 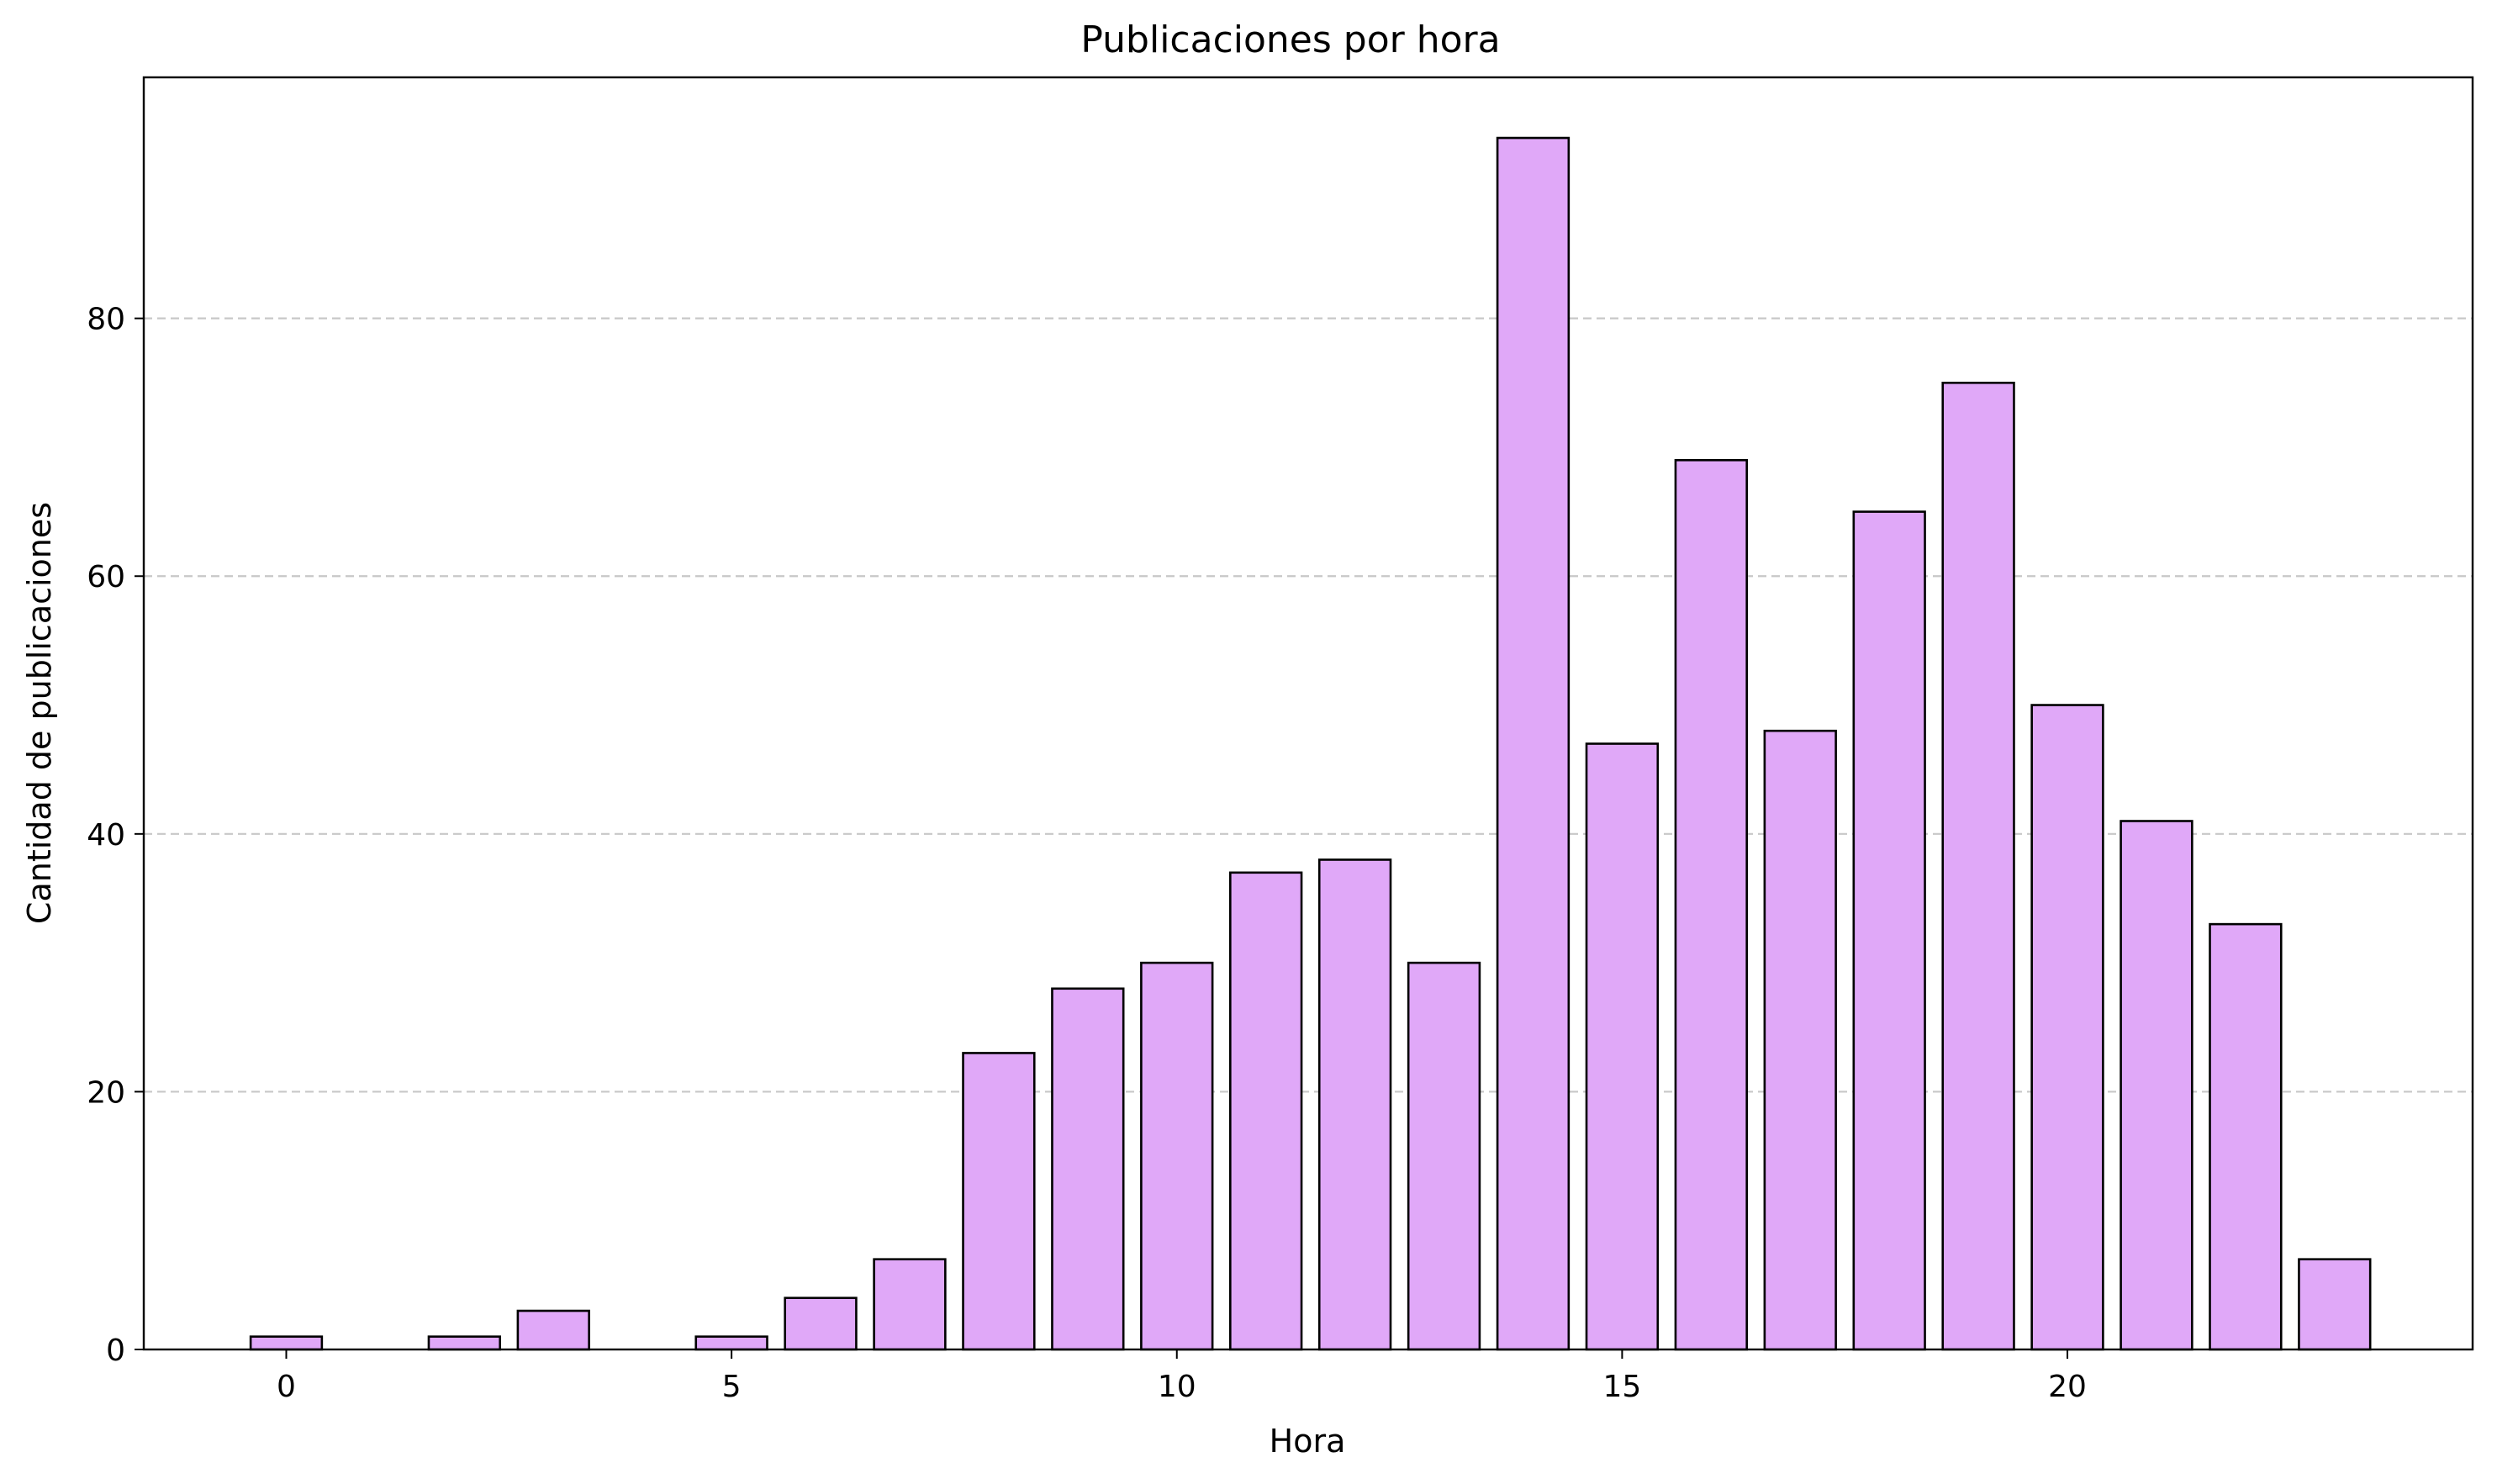 What do you see at coordinates (732, 1387) in the screenshot?
I see `x-tick-label: 5` at bounding box center [732, 1387].